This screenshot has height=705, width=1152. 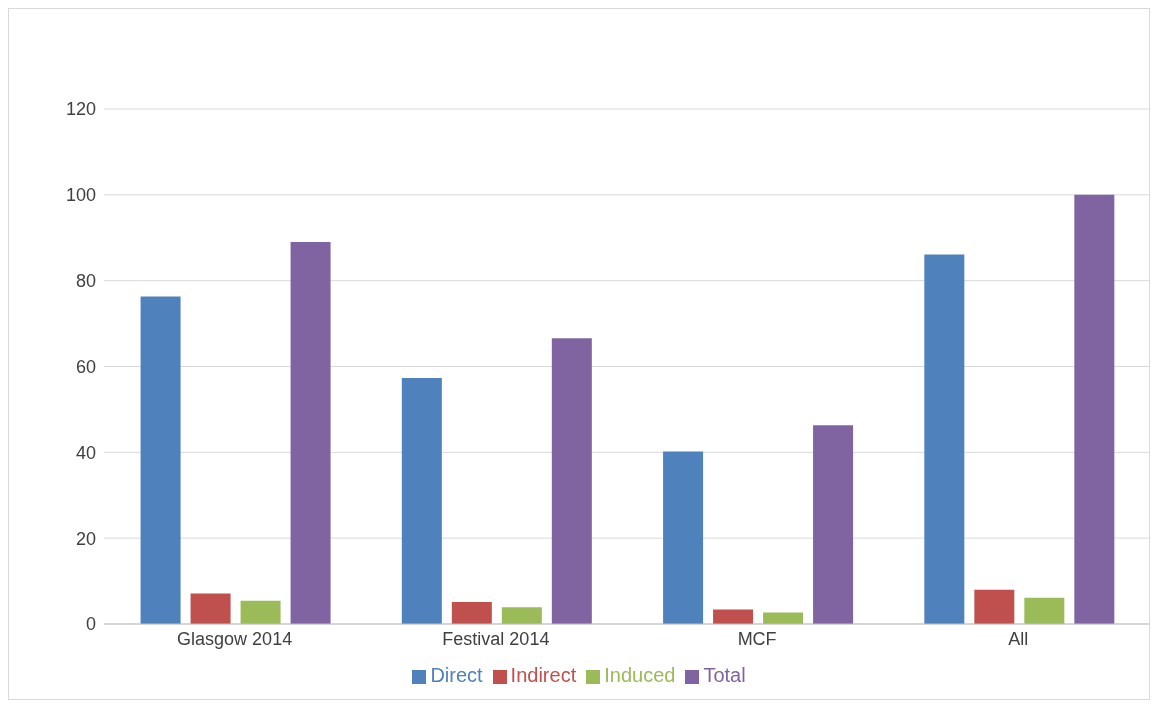 What do you see at coordinates (85, 366) in the screenshot?
I see `y-tick-label: 60` at bounding box center [85, 366].